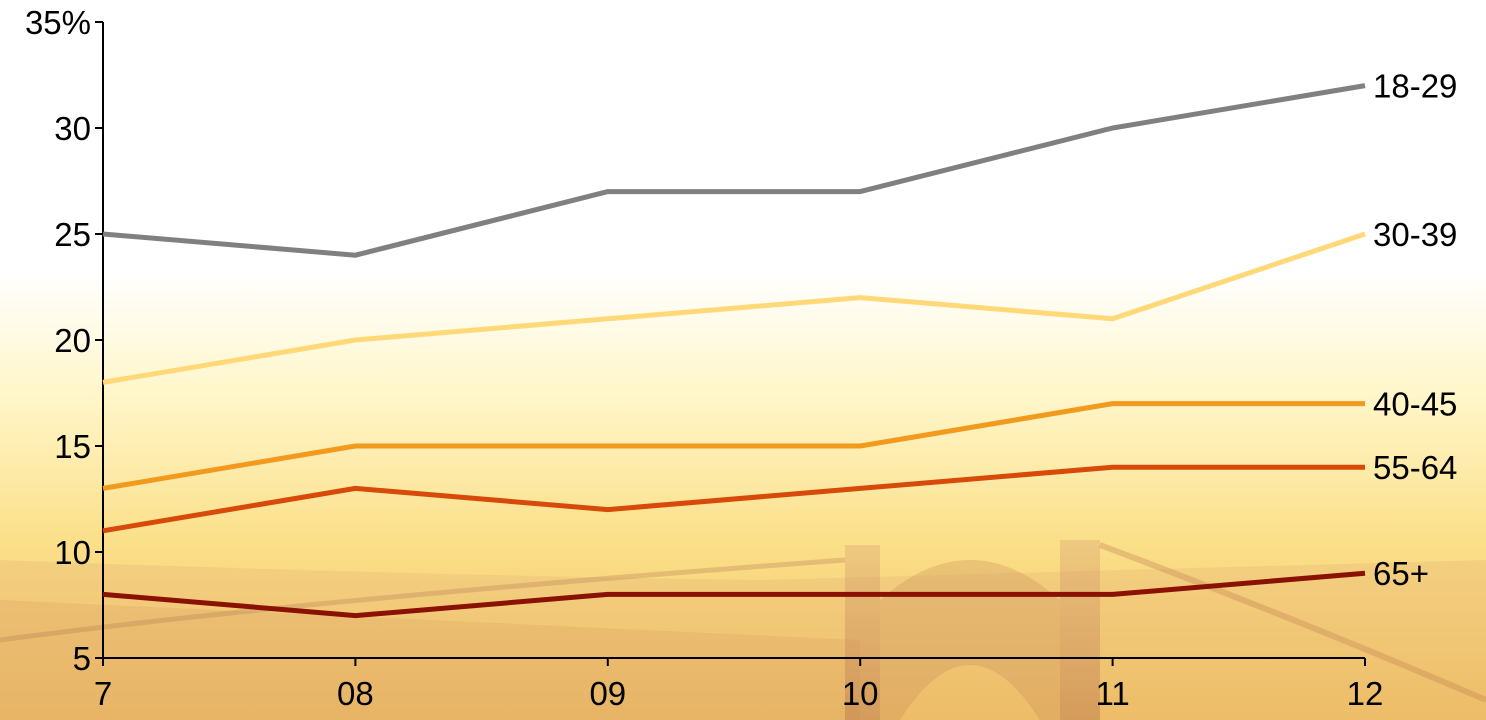  Describe the element at coordinates (1365, 693) in the screenshot. I see `x-tick-label: 12` at that location.